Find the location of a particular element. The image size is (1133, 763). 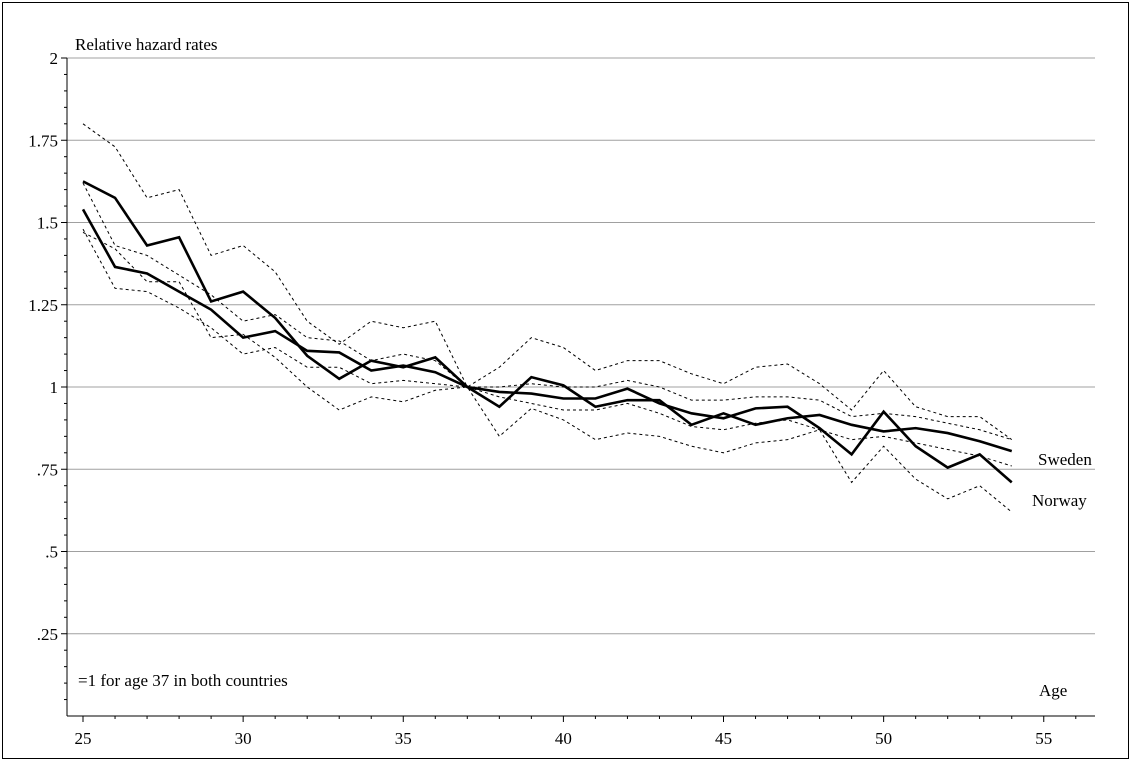

y-tick-label: 1.75 is located at coordinates (43, 140).